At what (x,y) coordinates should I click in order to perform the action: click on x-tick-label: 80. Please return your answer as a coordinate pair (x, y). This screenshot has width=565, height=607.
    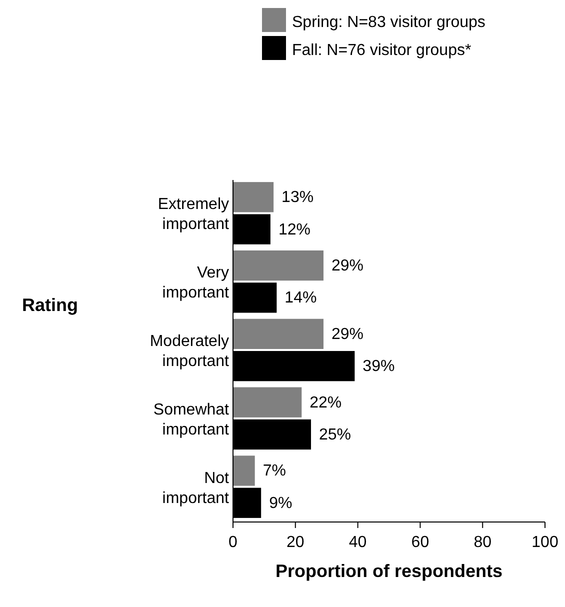
    Looking at the image, I should click on (483, 542).